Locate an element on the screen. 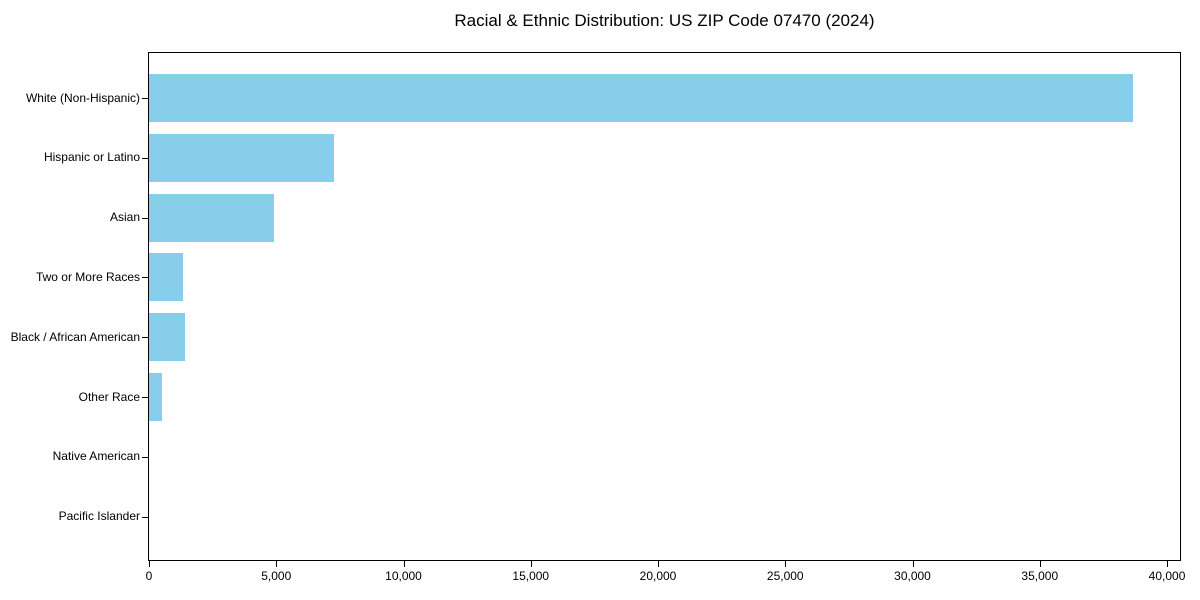 Image resolution: width=1200 pixels, height=600 pixels. x-tick-label: 5,000 is located at coordinates (276, 576).